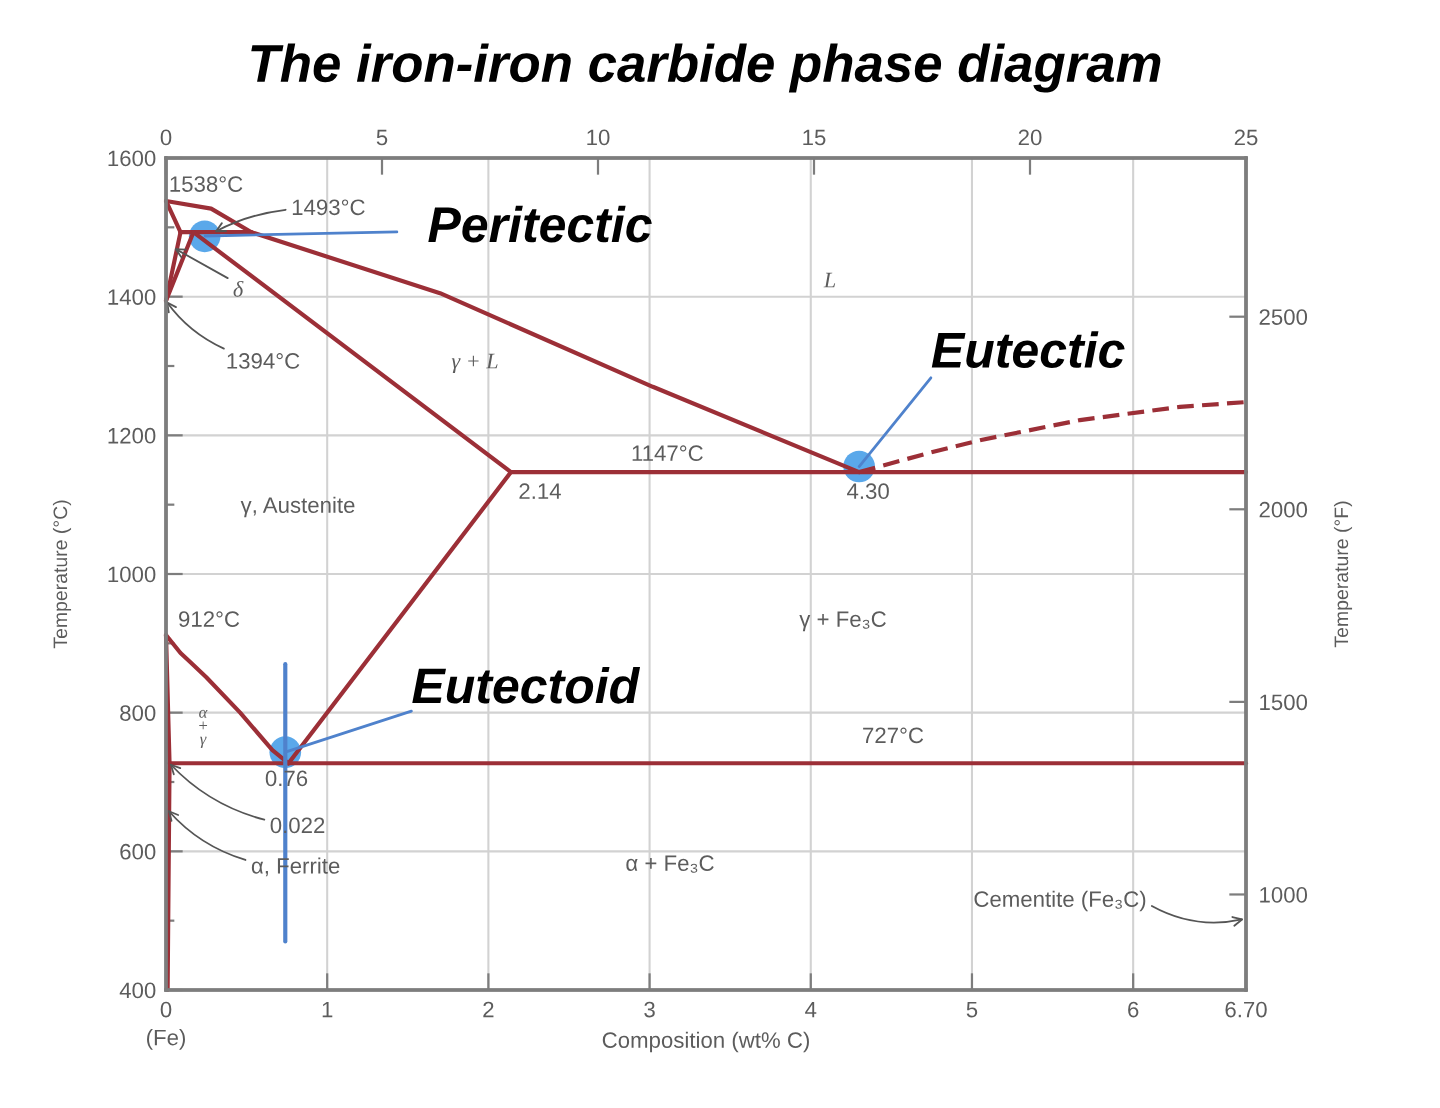 The image size is (1440, 1108). What do you see at coordinates (1284, 702) in the screenshot?
I see `y2-tick-label: 1500` at bounding box center [1284, 702].